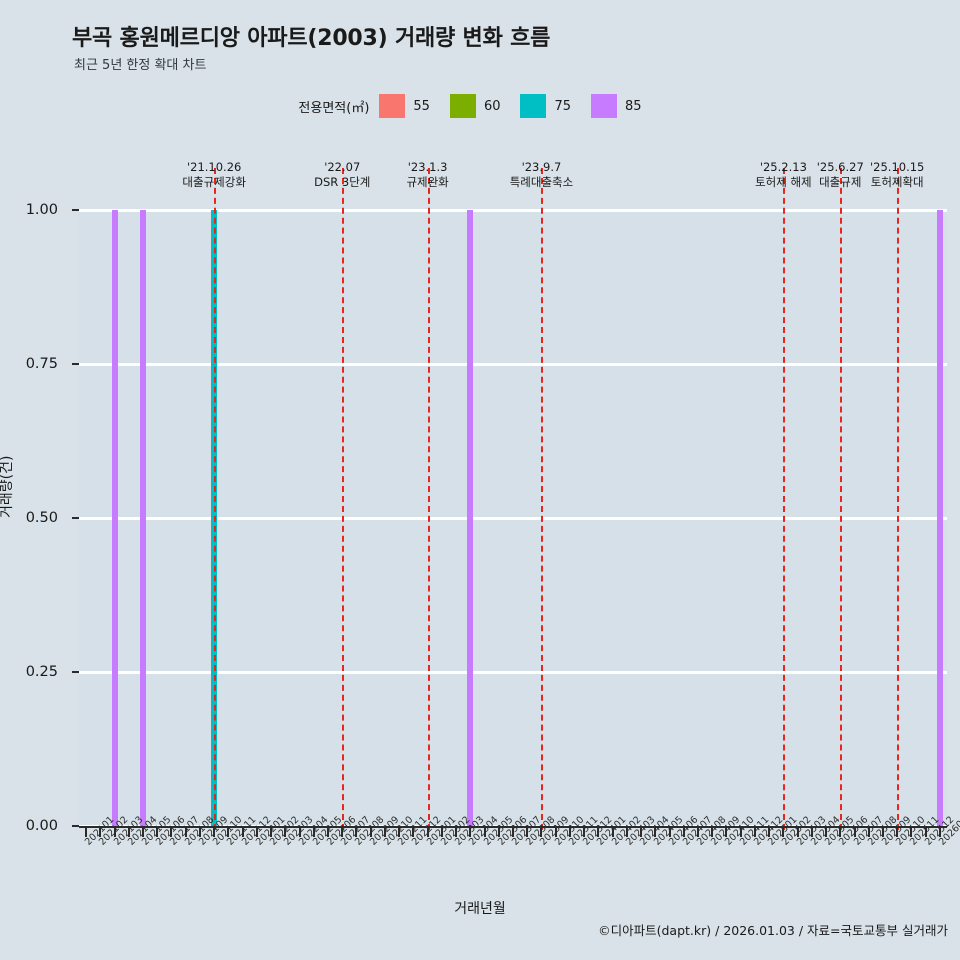 This screenshot has height=960, width=960. What do you see at coordinates (897, 167) in the screenshot?
I see `annotation-date: '25.10.15` at bounding box center [897, 167].